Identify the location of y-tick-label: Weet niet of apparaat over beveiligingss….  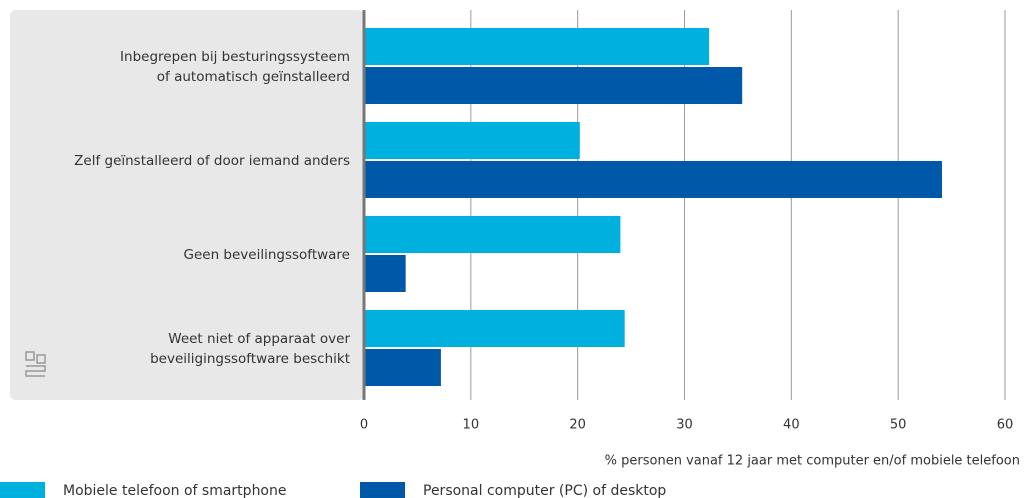
(250, 349).